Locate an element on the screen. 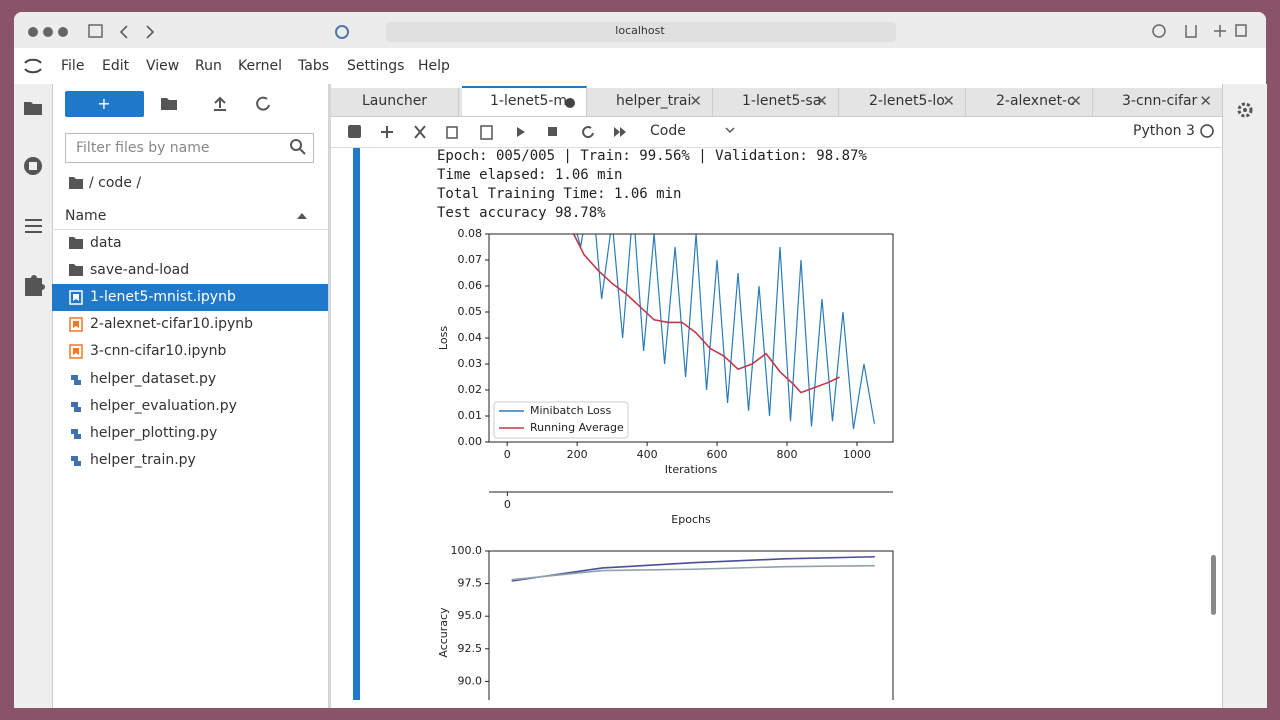  tab-label: 2-lenet5-lo is located at coordinates (907, 101).